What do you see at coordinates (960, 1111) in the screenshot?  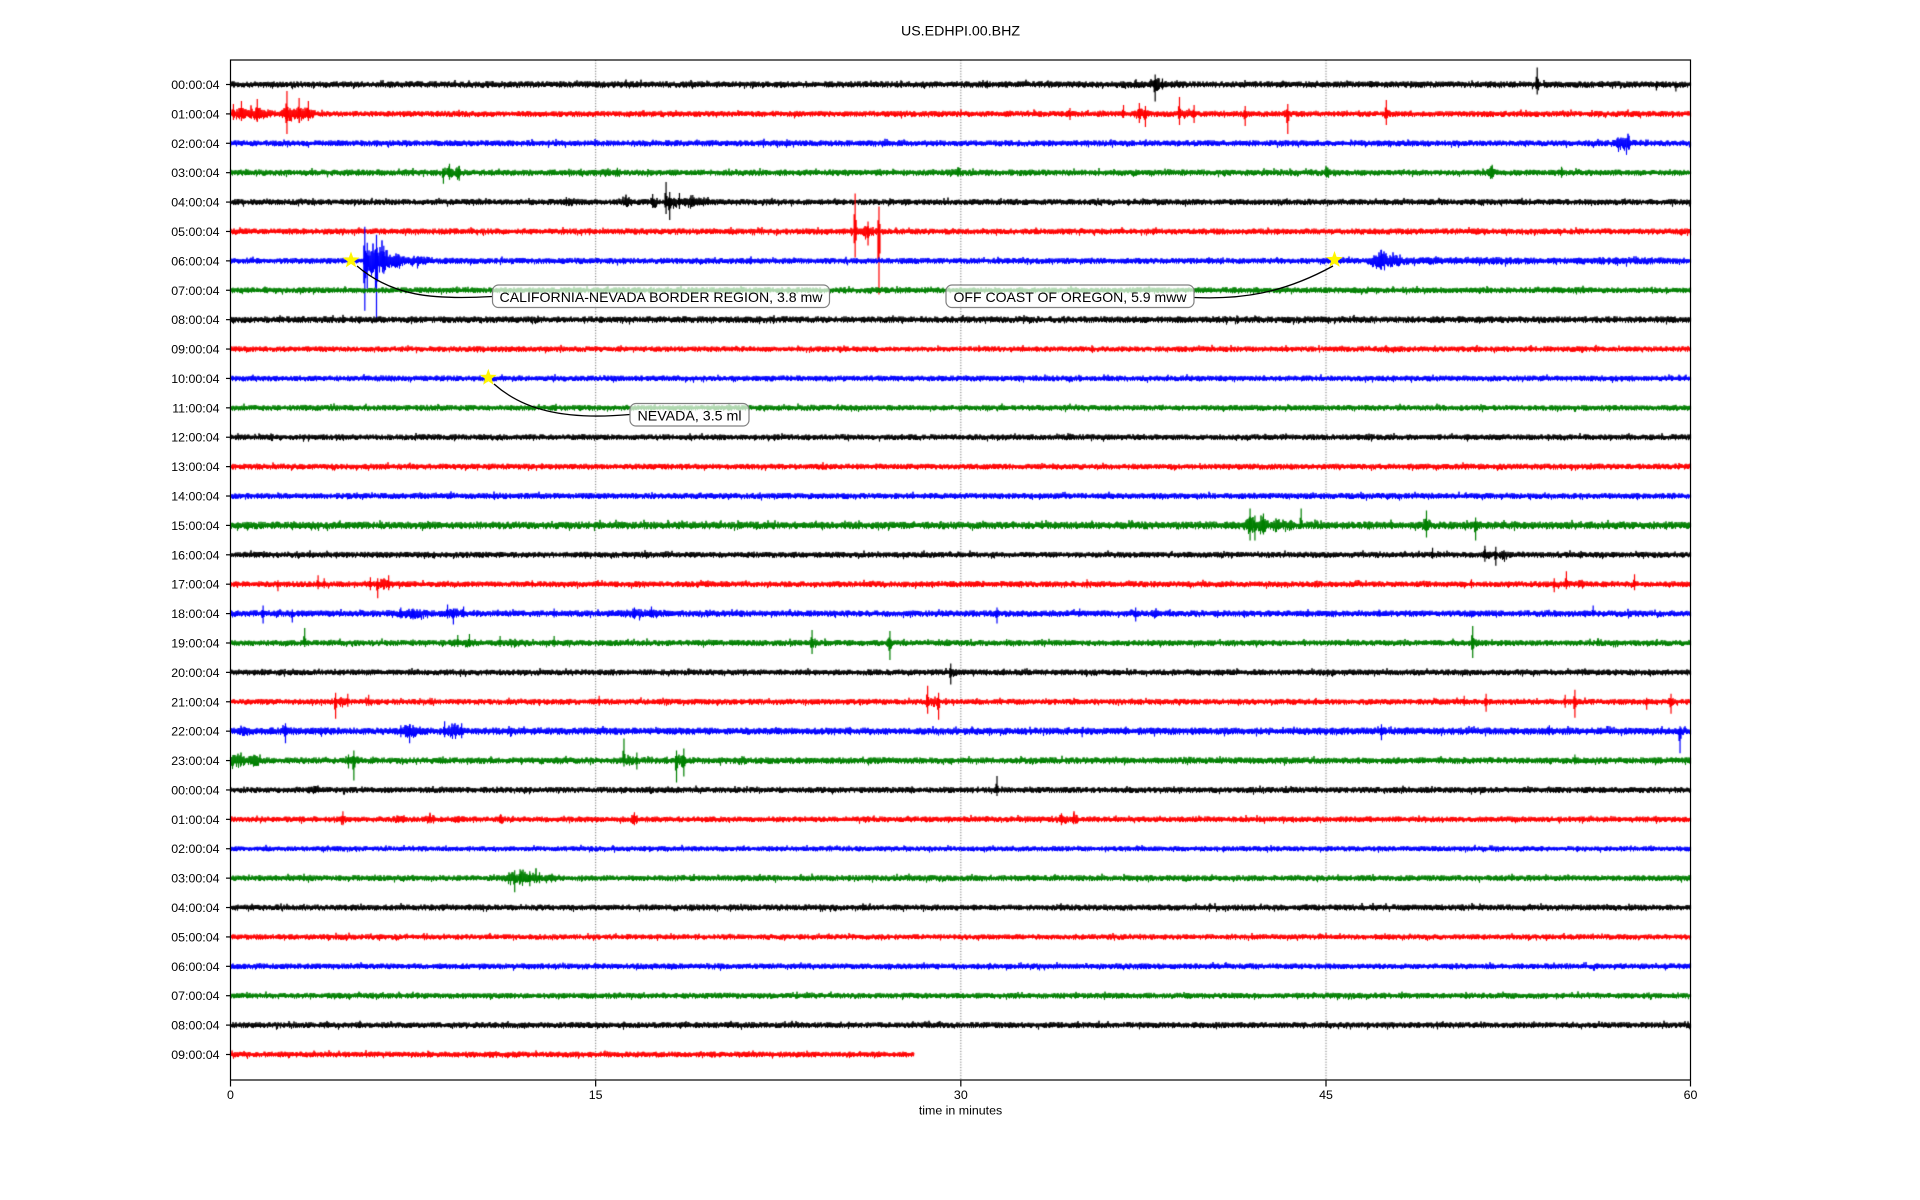 I see `svg-text: time in minutes` at bounding box center [960, 1111].